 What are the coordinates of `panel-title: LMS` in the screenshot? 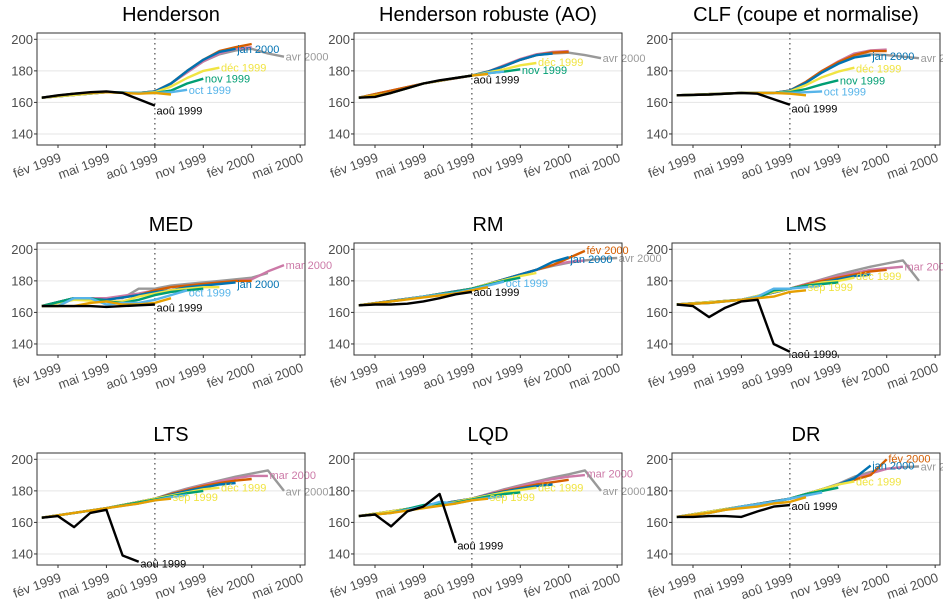 It's located at (805, 225).